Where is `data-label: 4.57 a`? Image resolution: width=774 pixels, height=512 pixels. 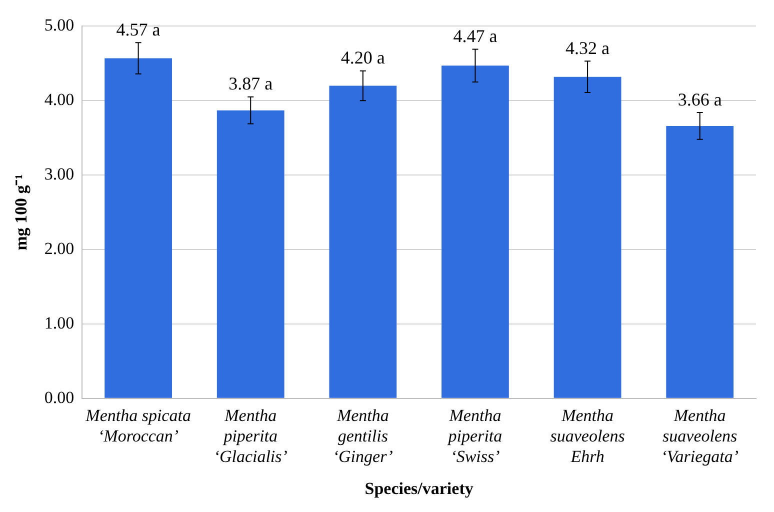 data-label: 4.57 a is located at coordinates (138, 29).